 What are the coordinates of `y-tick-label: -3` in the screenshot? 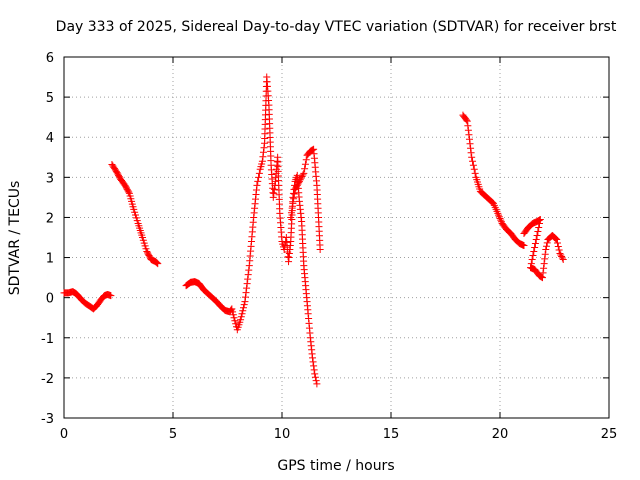 It's located at (47, 419).